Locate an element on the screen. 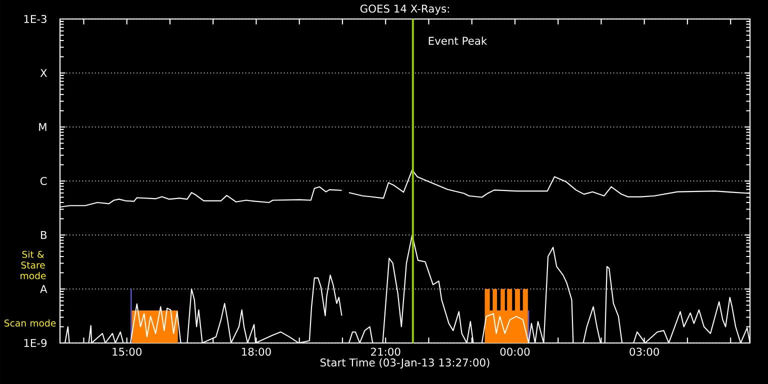 The image size is (768, 384). y-tick-label: 1E-9 is located at coordinates (35, 343).